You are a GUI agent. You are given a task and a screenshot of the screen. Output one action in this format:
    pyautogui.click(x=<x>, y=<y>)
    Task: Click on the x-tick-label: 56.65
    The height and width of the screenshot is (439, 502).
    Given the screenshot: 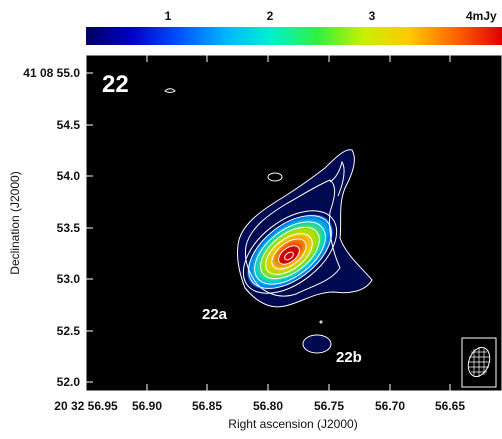 What is the action you would take?
    pyautogui.click(x=450, y=406)
    